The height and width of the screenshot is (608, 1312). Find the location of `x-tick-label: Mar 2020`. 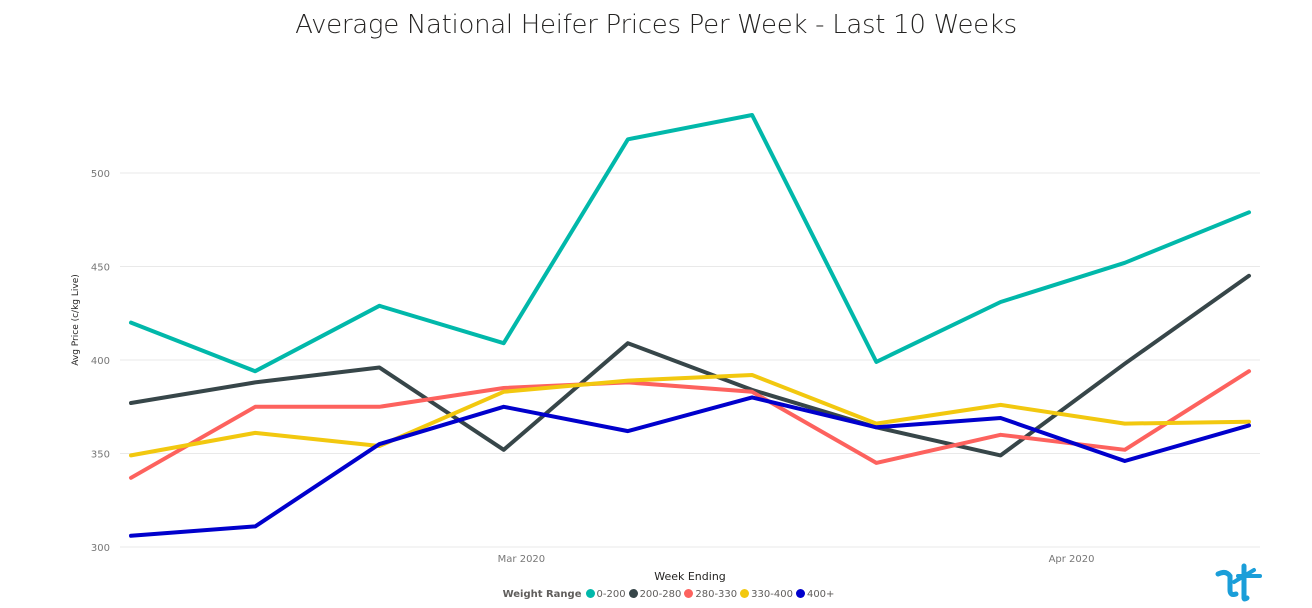

x-tick-label: Mar 2020 is located at coordinates (522, 559).